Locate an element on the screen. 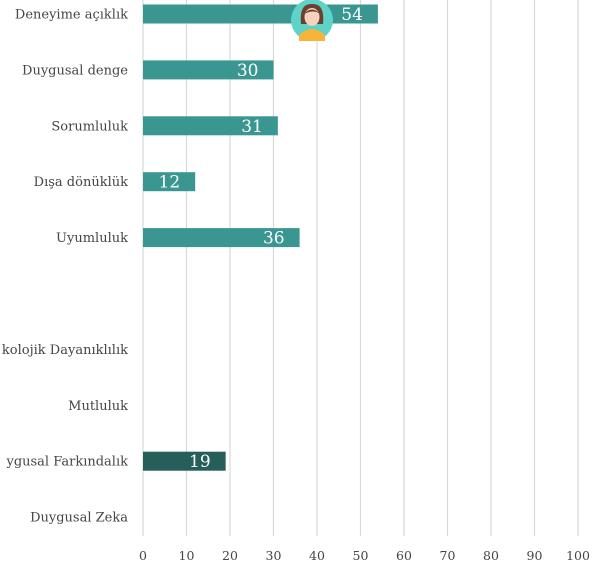  category-label: Duygusal denge is located at coordinates (75, 70).